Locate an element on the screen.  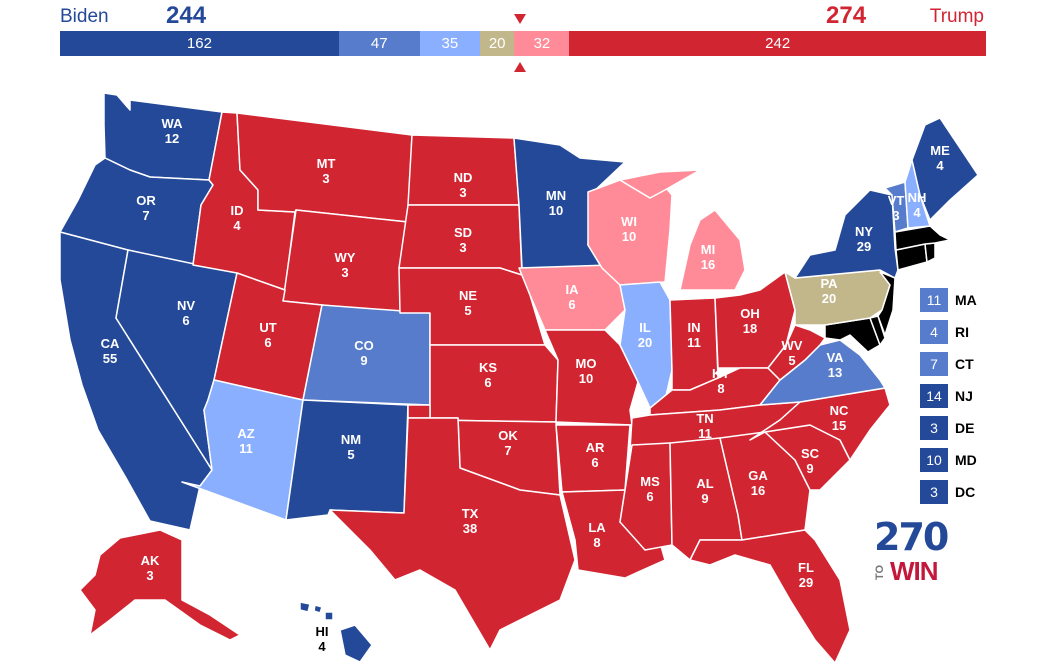
threshold-marker-bottom-icon is located at coordinates (520, 67).